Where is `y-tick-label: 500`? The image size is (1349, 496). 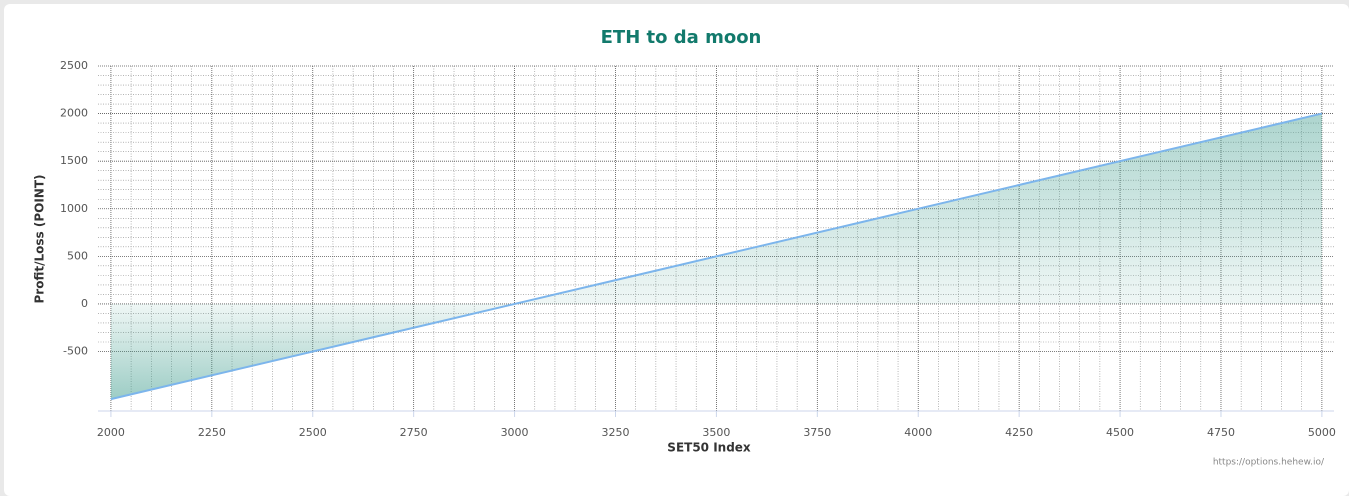
y-tick-label: 500 is located at coordinates (77, 255).